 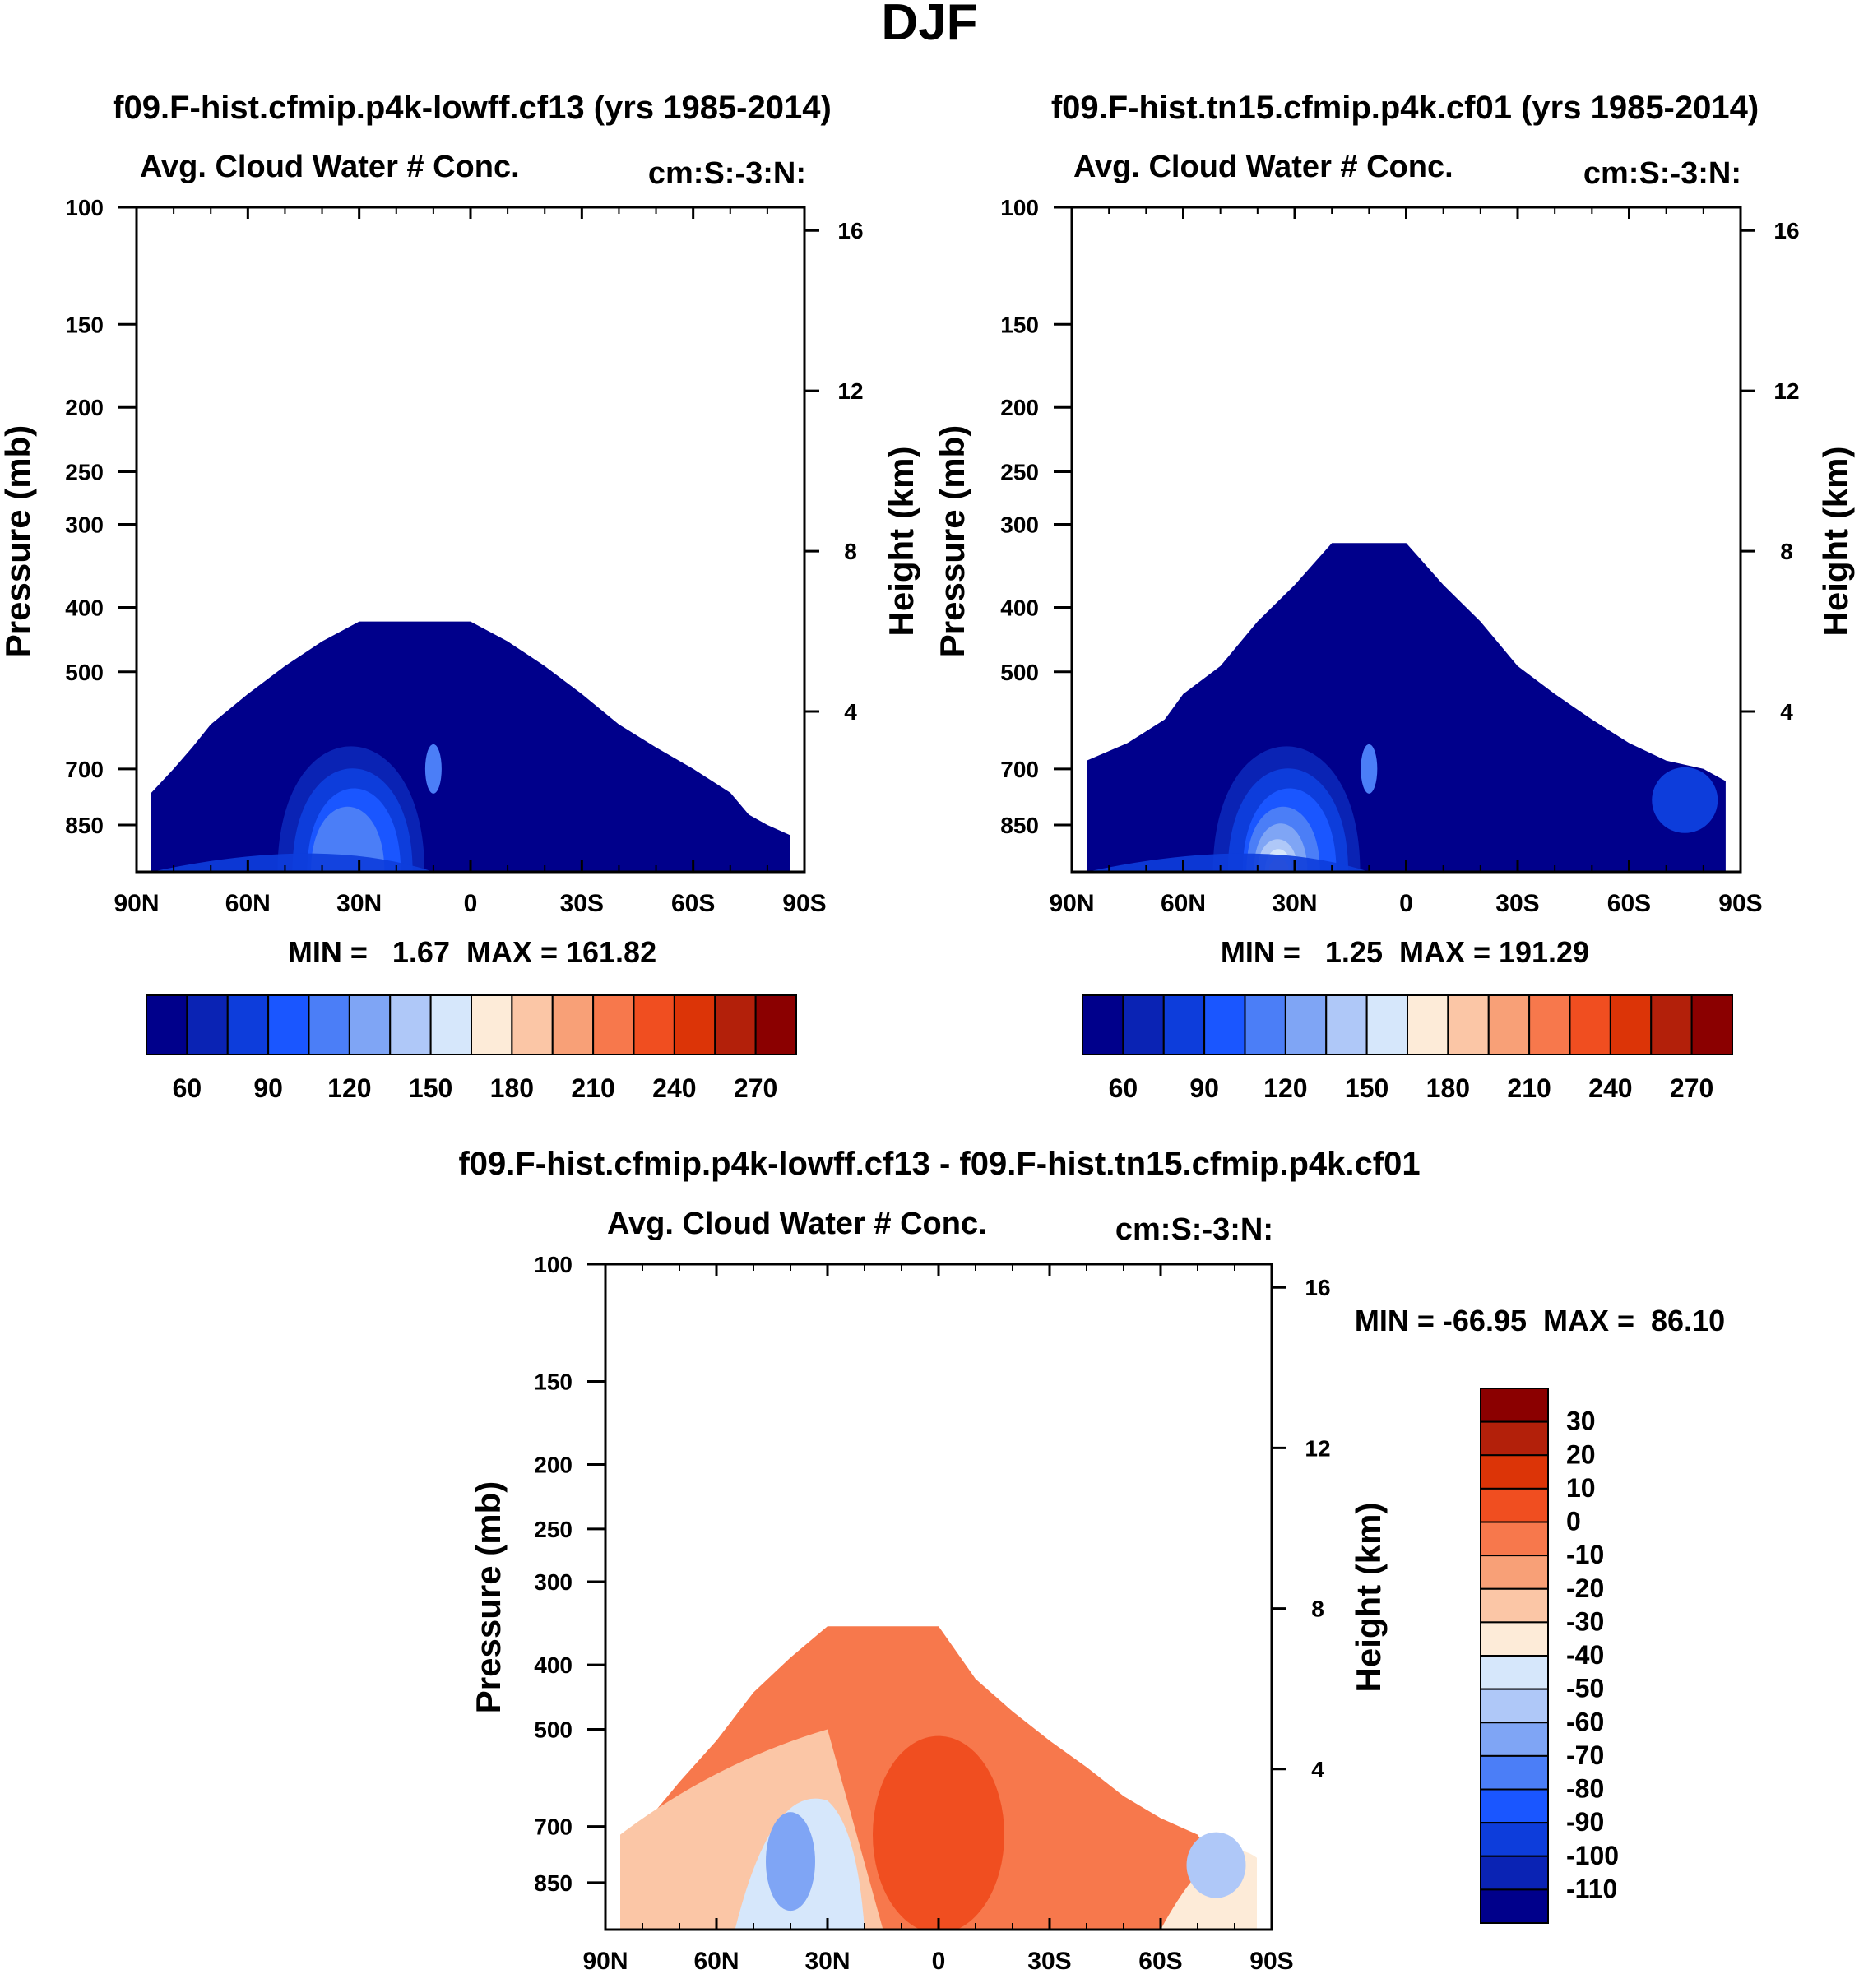 I want to click on colorbar-label: -10, so click(x=1585, y=1554).